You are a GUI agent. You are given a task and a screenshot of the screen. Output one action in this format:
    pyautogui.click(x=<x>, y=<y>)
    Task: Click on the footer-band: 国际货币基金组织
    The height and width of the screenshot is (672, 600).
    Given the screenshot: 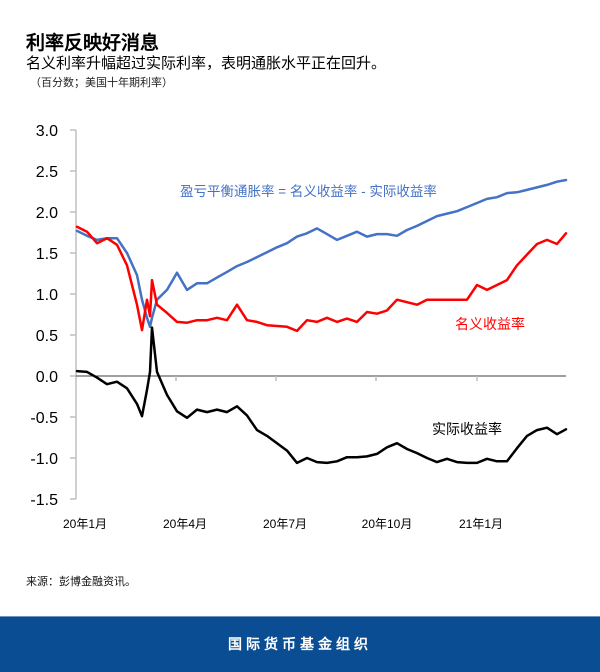 What is the action you would take?
    pyautogui.click(x=300, y=644)
    